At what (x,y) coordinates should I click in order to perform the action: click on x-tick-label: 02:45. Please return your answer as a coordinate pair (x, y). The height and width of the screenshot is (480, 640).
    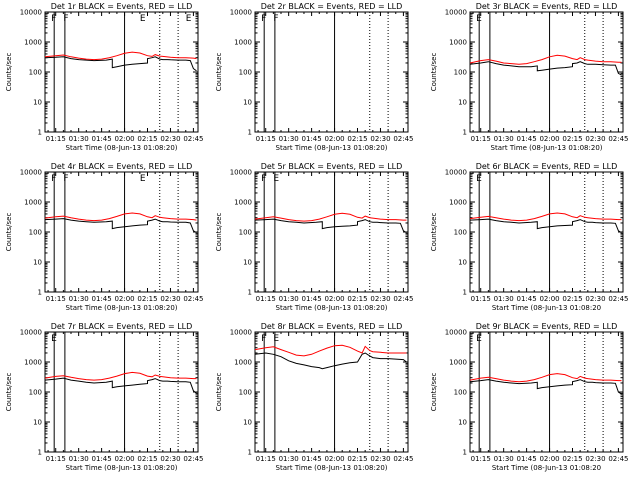
    Looking at the image, I should click on (618, 459).